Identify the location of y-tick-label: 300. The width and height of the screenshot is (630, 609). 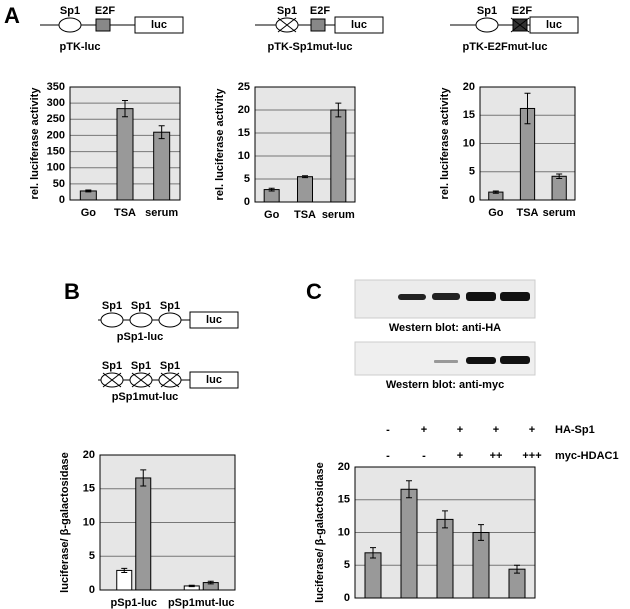
(56, 103).